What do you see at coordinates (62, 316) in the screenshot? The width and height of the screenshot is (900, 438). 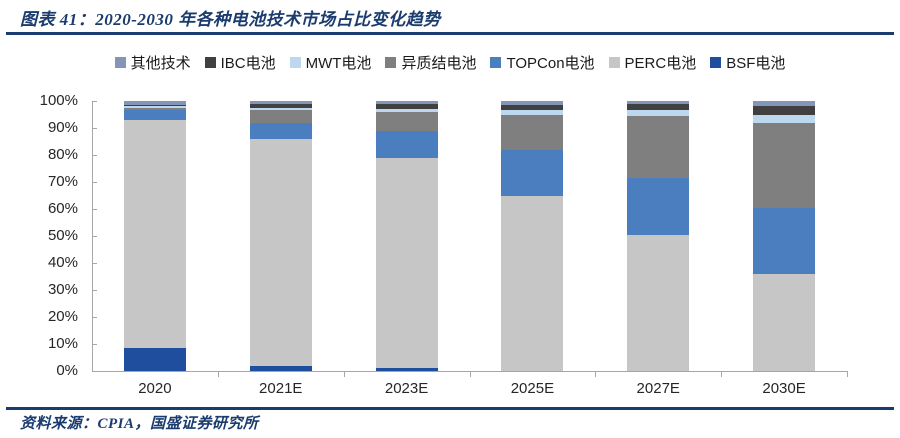 I see `y-axis-label: 20%` at bounding box center [62, 316].